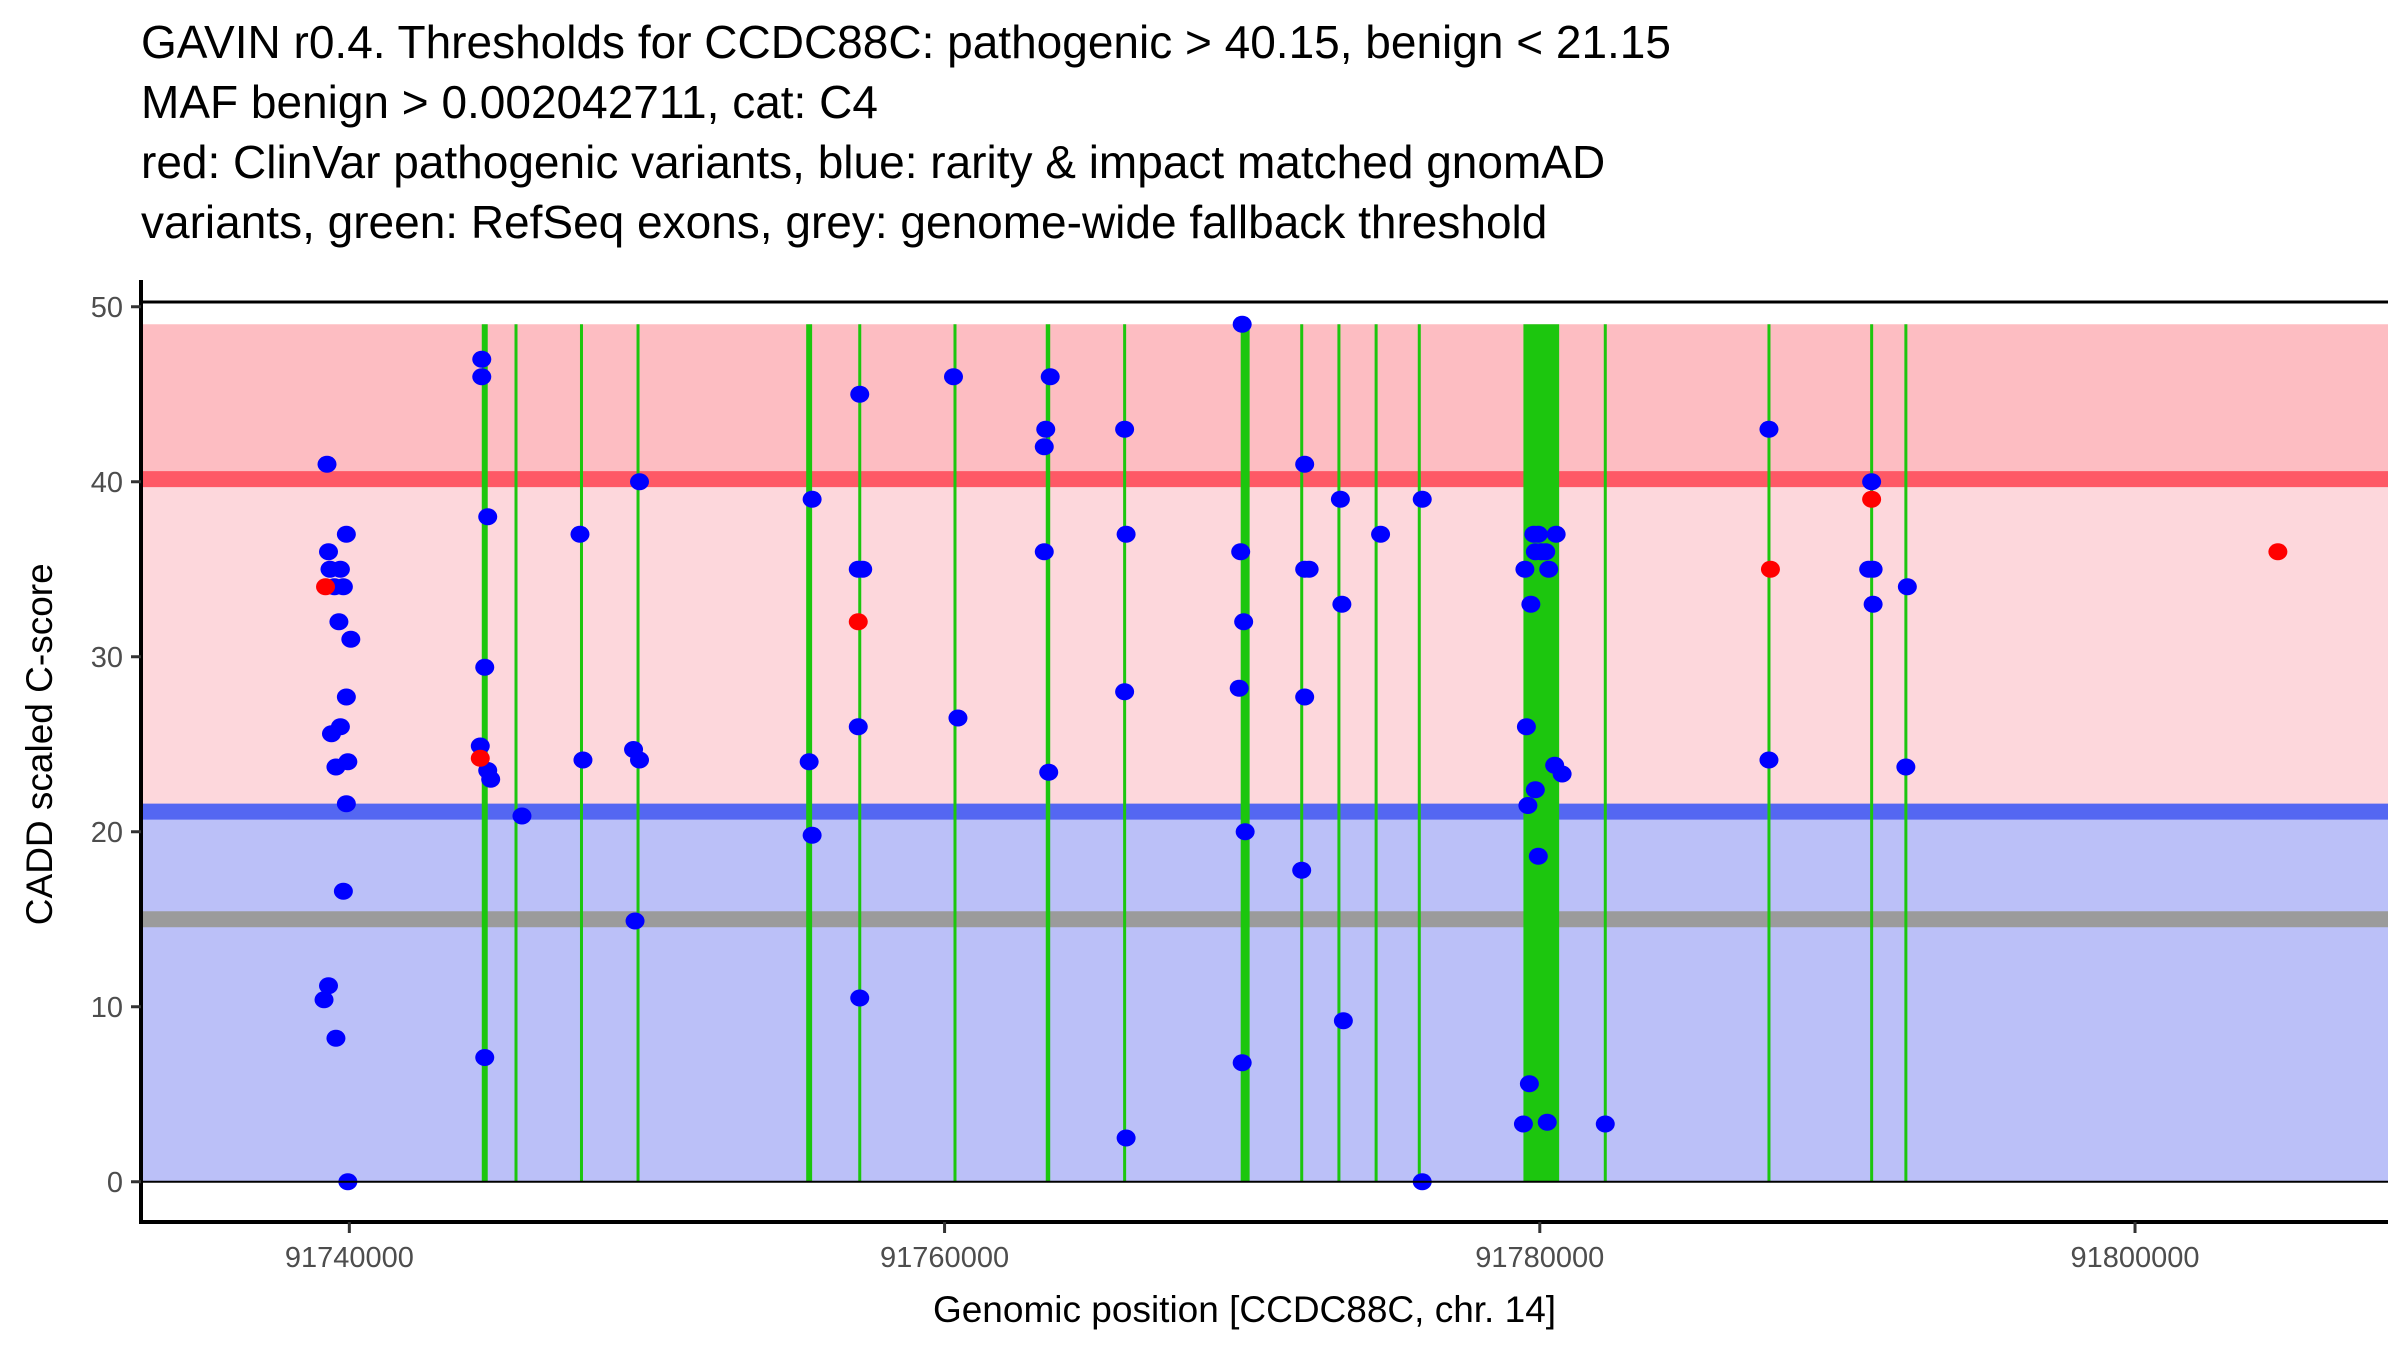 Image resolution: width=2400 pixels, height=1350 pixels. Describe the element at coordinates (107, 308) in the screenshot. I see `y-tick-label: 50` at that location.